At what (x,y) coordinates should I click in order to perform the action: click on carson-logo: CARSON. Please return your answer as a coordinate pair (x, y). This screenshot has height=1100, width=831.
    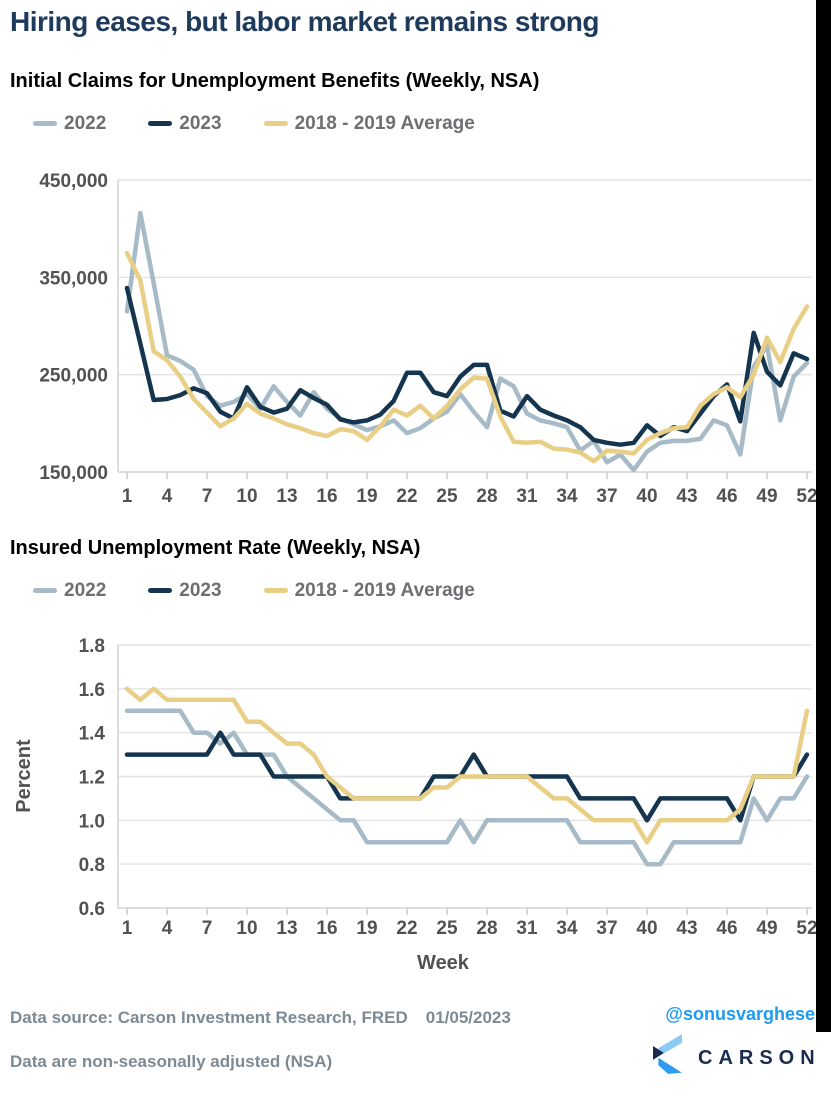
    Looking at the image, I should click on (737, 1054).